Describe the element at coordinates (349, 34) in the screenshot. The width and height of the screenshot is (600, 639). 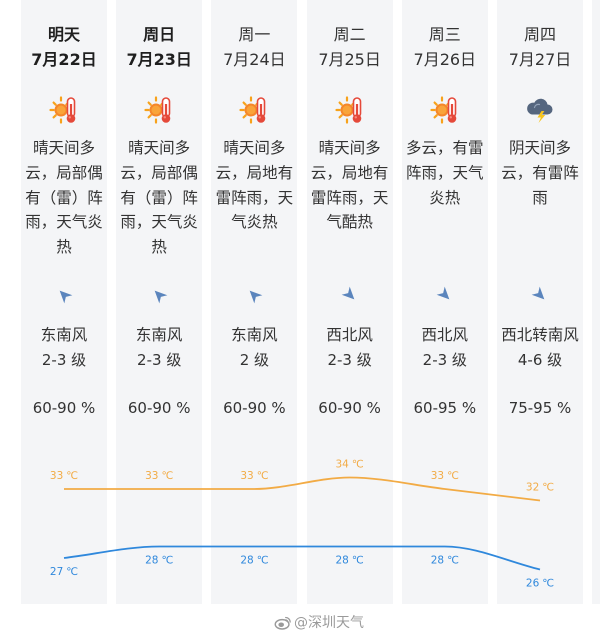
I see `day-name: 周二` at that location.